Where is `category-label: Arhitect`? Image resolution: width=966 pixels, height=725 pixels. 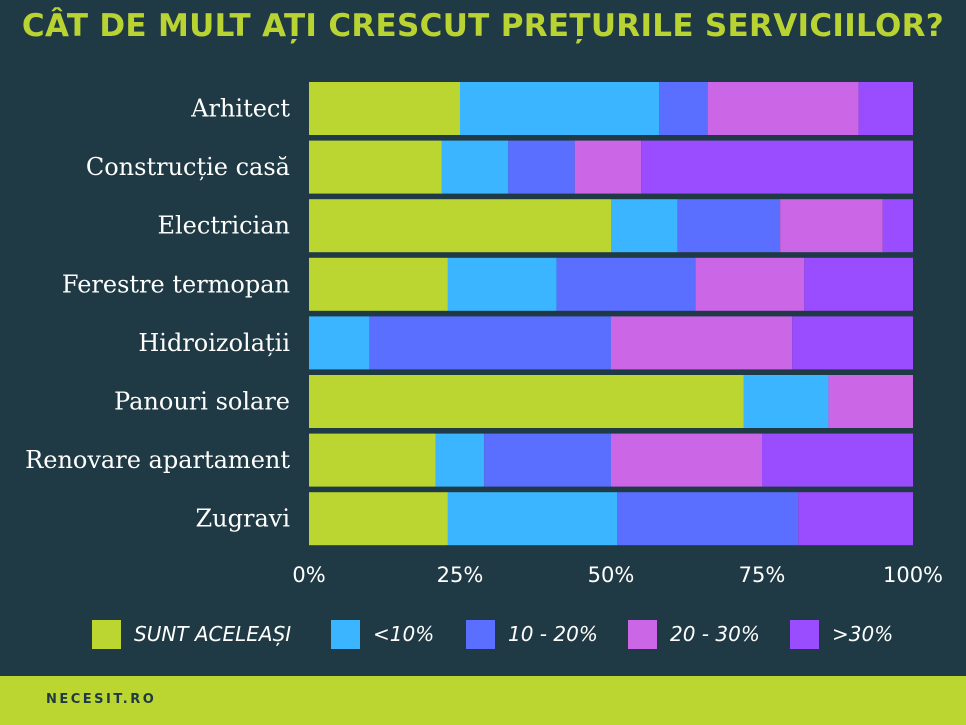 category-label: Arhitect is located at coordinates (240, 109).